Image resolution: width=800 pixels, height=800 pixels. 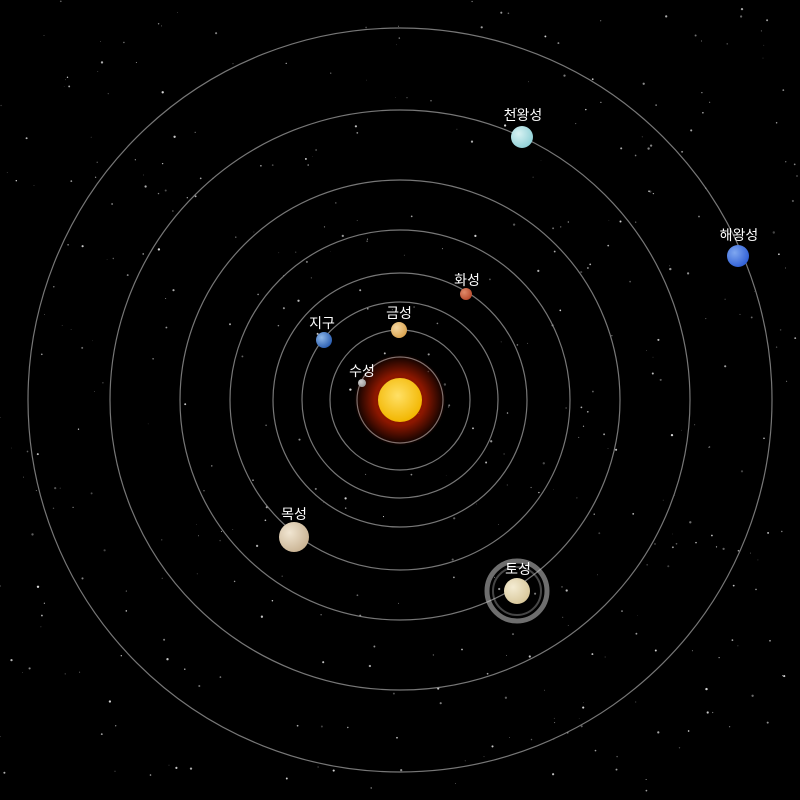 What do you see at coordinates (739, 247) in the screenshot?
I see `planet-neptune: 해왕성` at bounding box center [739, 247].